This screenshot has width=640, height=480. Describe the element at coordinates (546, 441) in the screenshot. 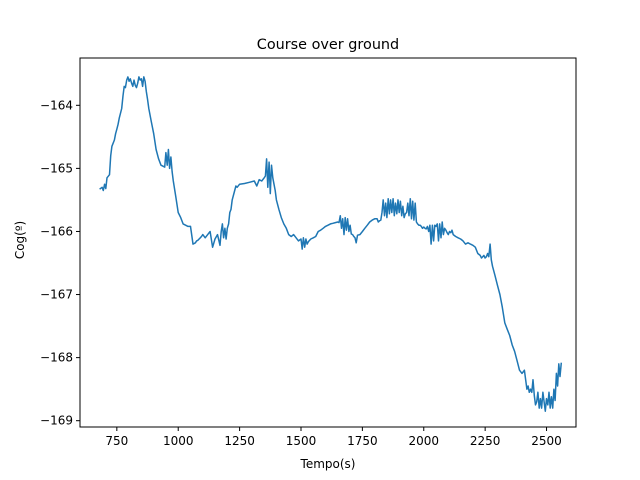

I see `x-tick-label: 2500` at that location.